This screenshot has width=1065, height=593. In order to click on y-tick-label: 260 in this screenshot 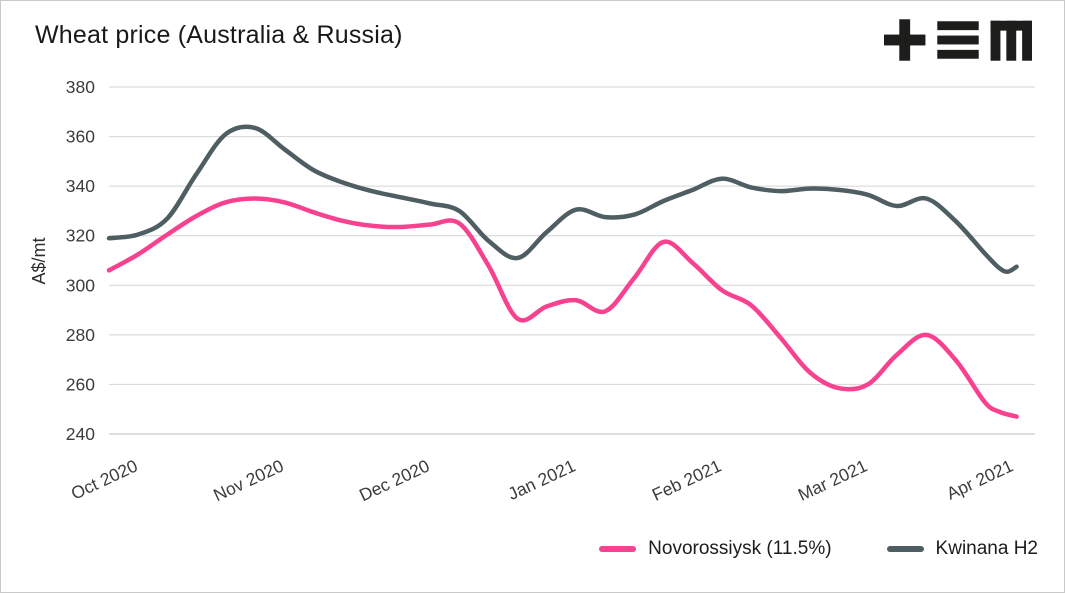, I will do `click(80, 384)`.